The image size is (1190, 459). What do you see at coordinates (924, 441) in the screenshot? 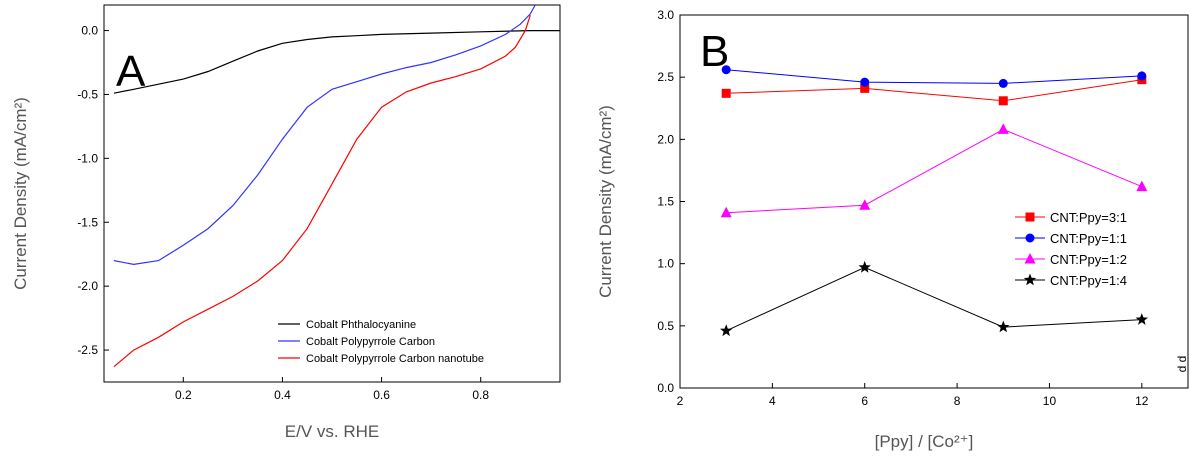
I see `x-axis-label-b: [Ppy] / [Co²⁺]` at bounding box center [924, 441].